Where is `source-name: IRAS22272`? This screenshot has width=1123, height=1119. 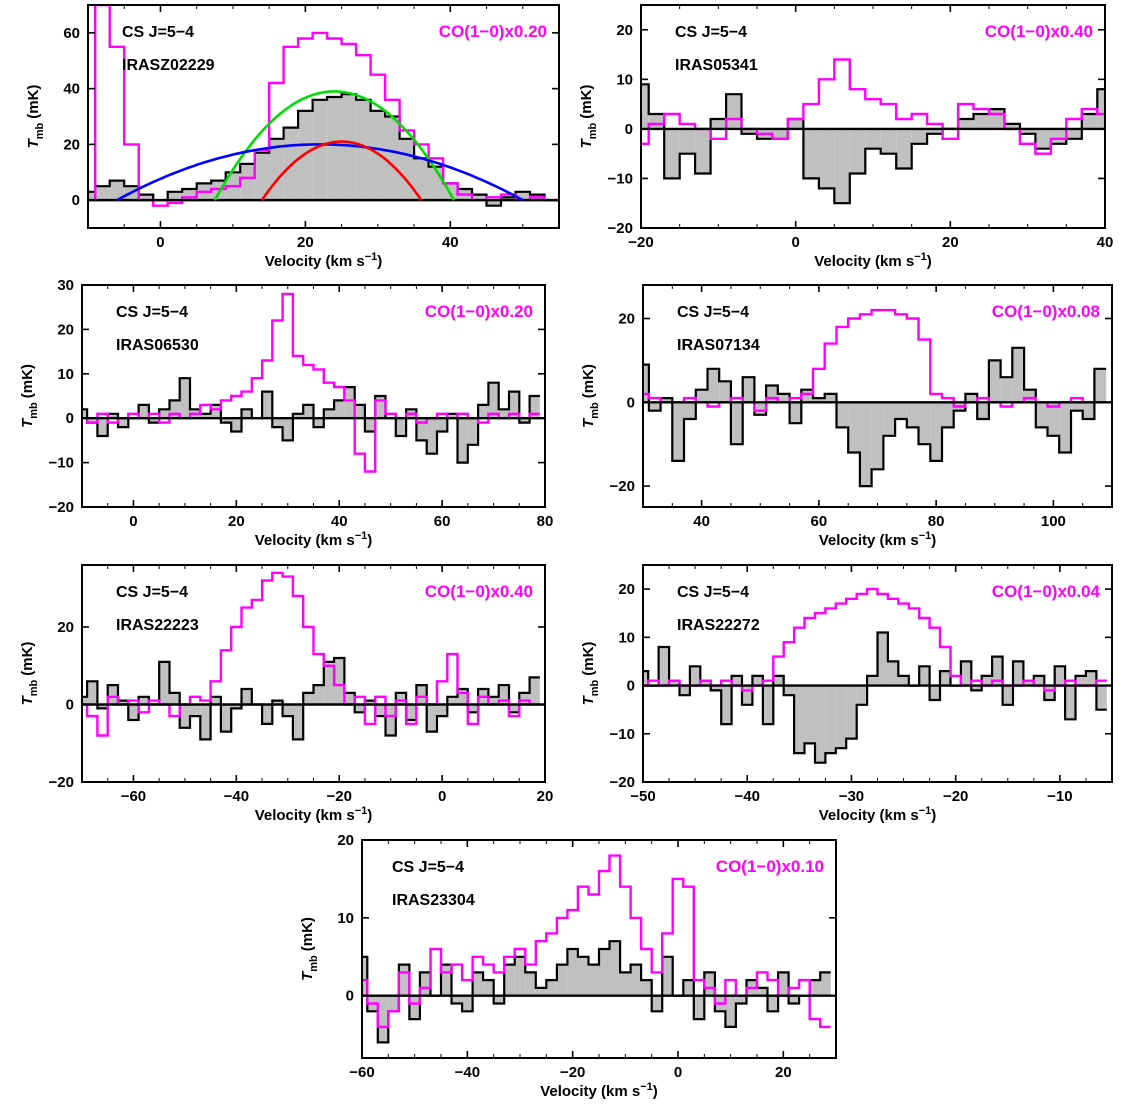 source-name: IRAS22272 is located at coordinates (718, 625).